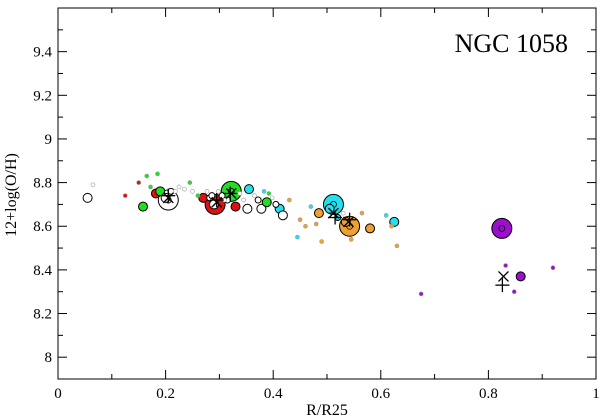 This screenshot has height=420, width=600. I want to click on y-tick-label: 9, so click(49, 140).